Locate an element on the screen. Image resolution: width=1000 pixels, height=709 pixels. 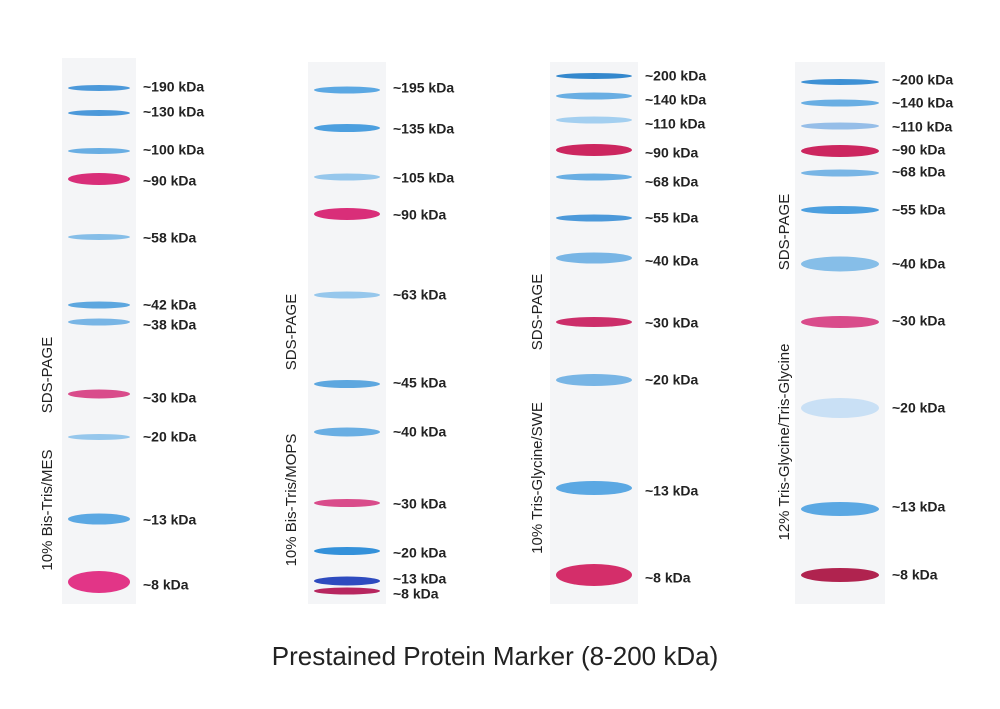
band-label: ~38 kDa is located at coordinates (170, 325).